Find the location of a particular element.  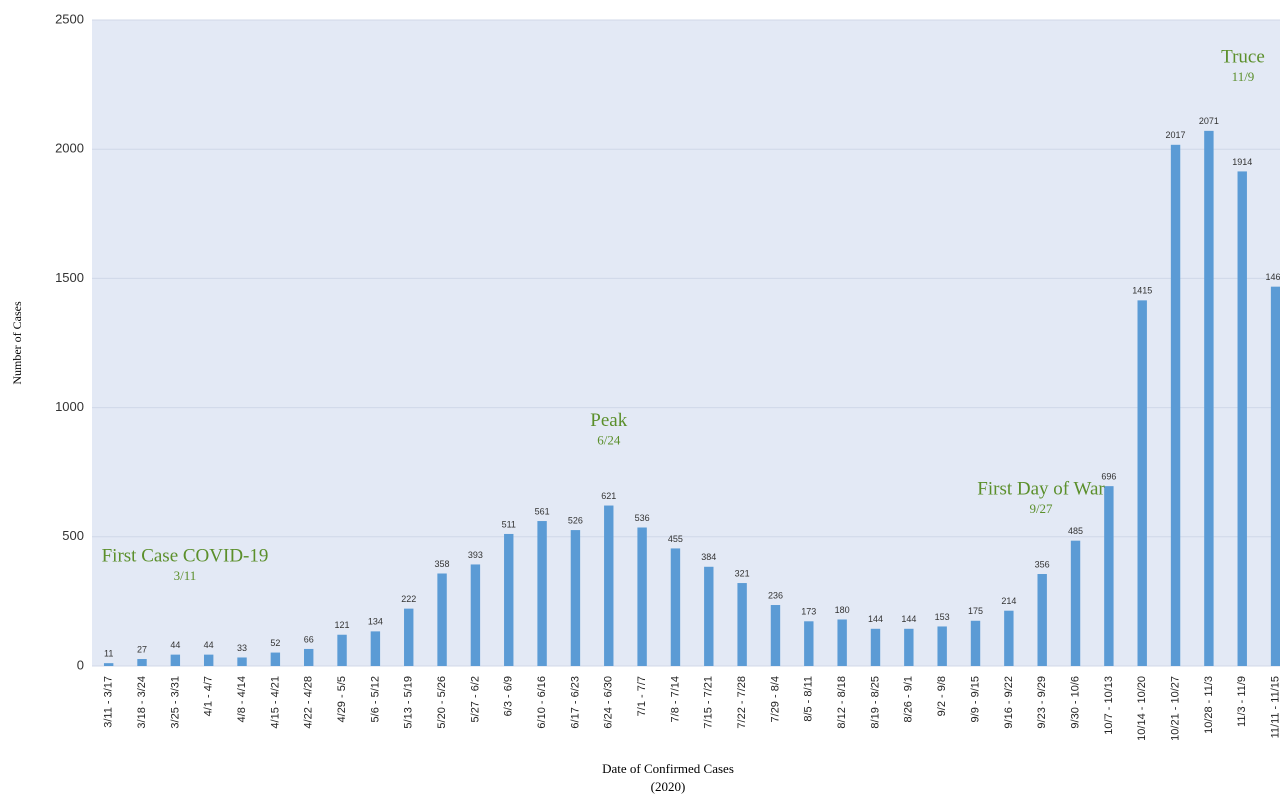

y-tick-label: 1000 is located at coordinates (69, 406).